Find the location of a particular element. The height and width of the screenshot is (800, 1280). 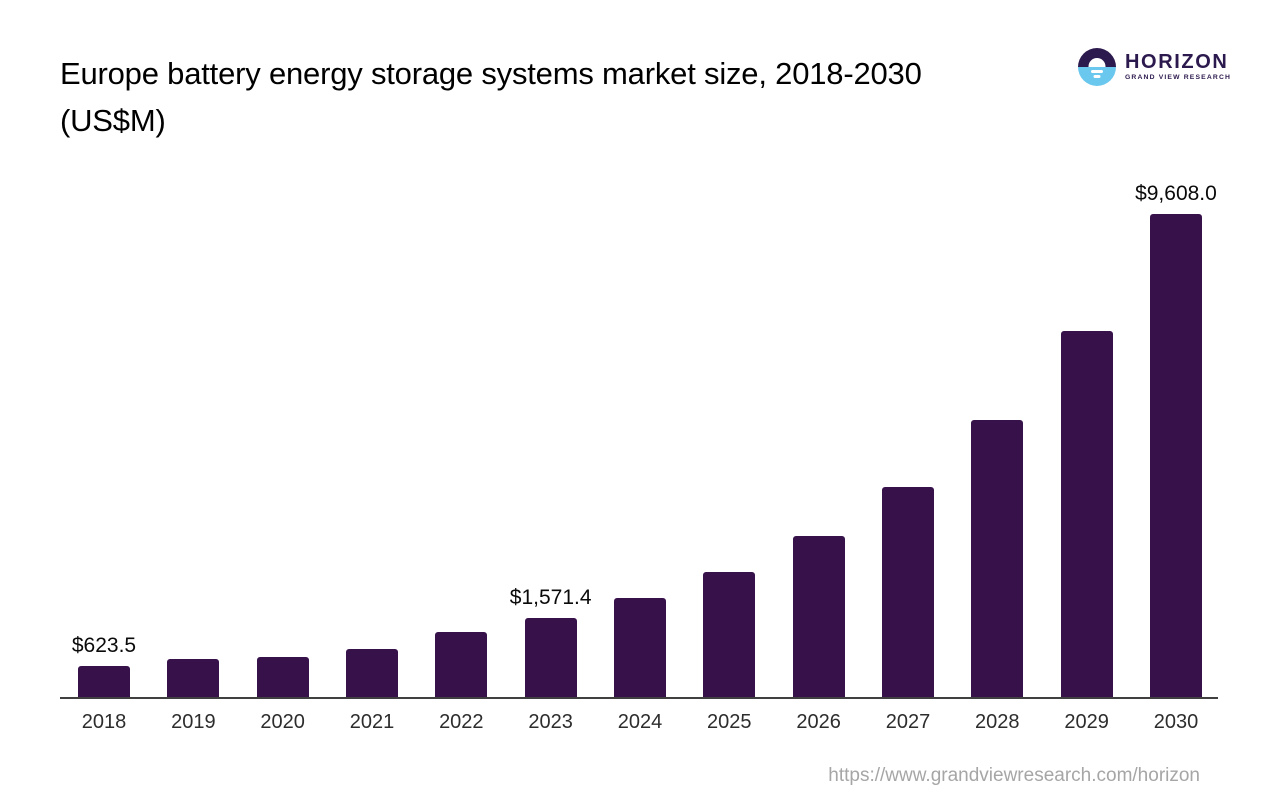

bar-2024 is located at coordinates (639, 647).